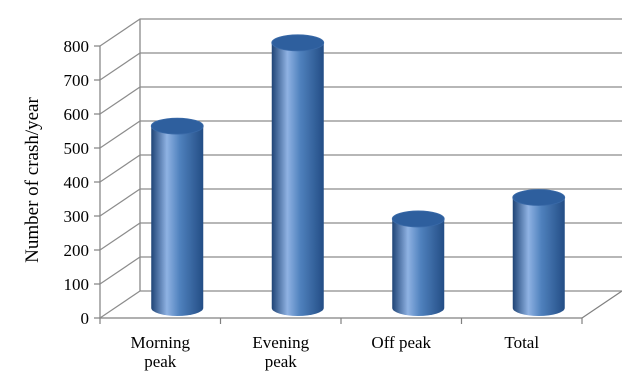 This screenshot has height=377, width=622. I want to click on x-category-label: Off peak, so click(401, 342).